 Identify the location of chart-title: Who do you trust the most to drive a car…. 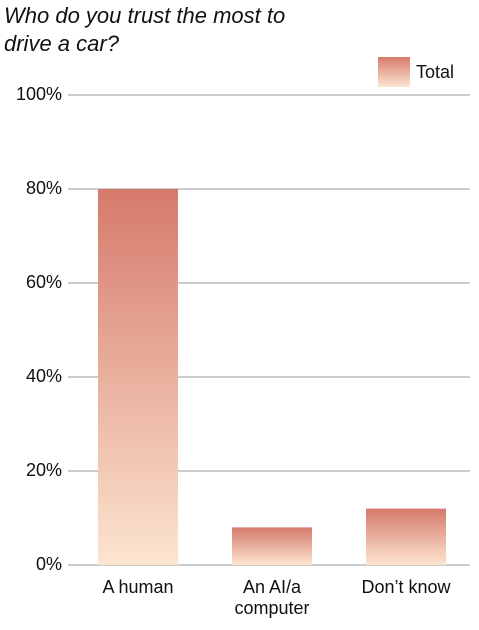
(145, 29).